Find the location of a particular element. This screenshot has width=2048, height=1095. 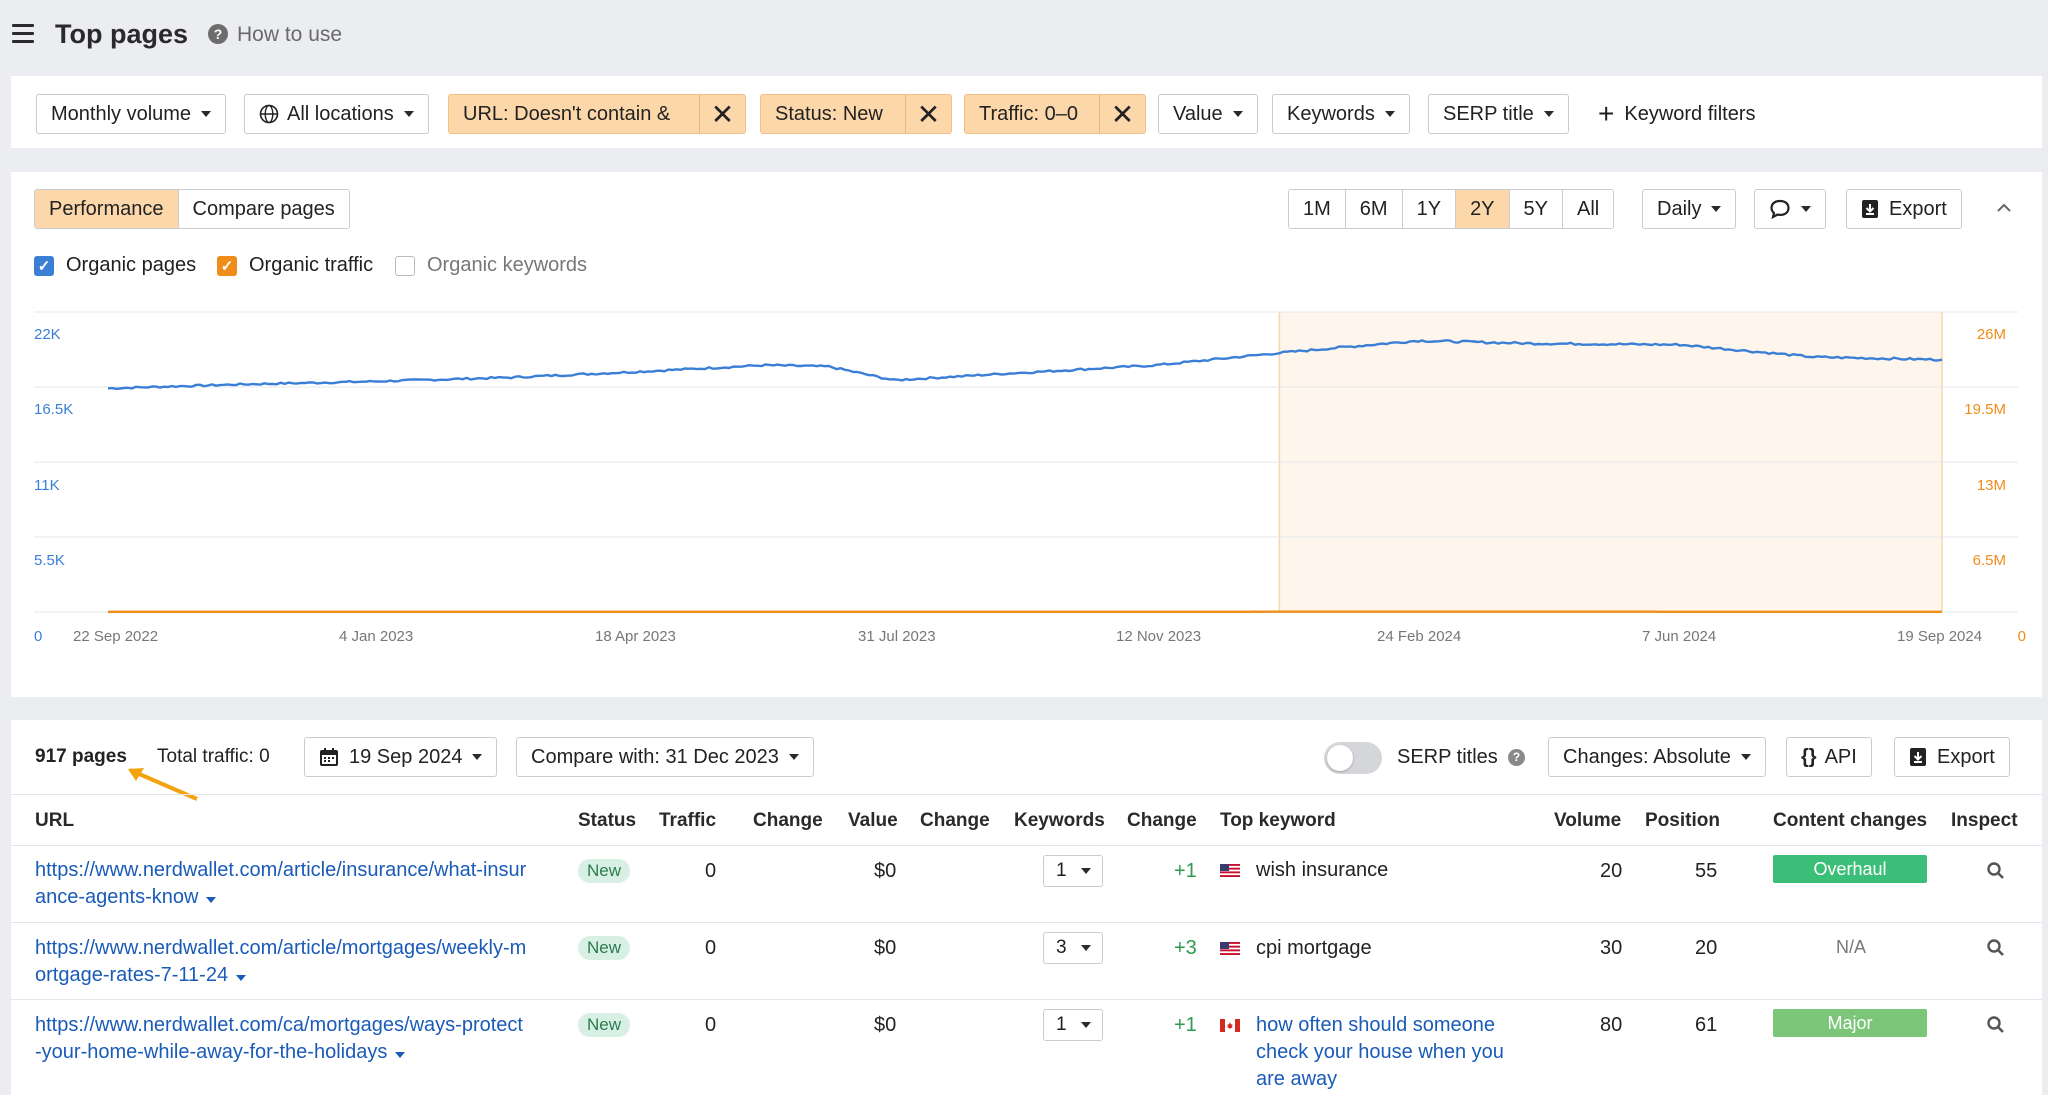

serp-title-dropdown: SERP title is located at coordinates (1498, 114).